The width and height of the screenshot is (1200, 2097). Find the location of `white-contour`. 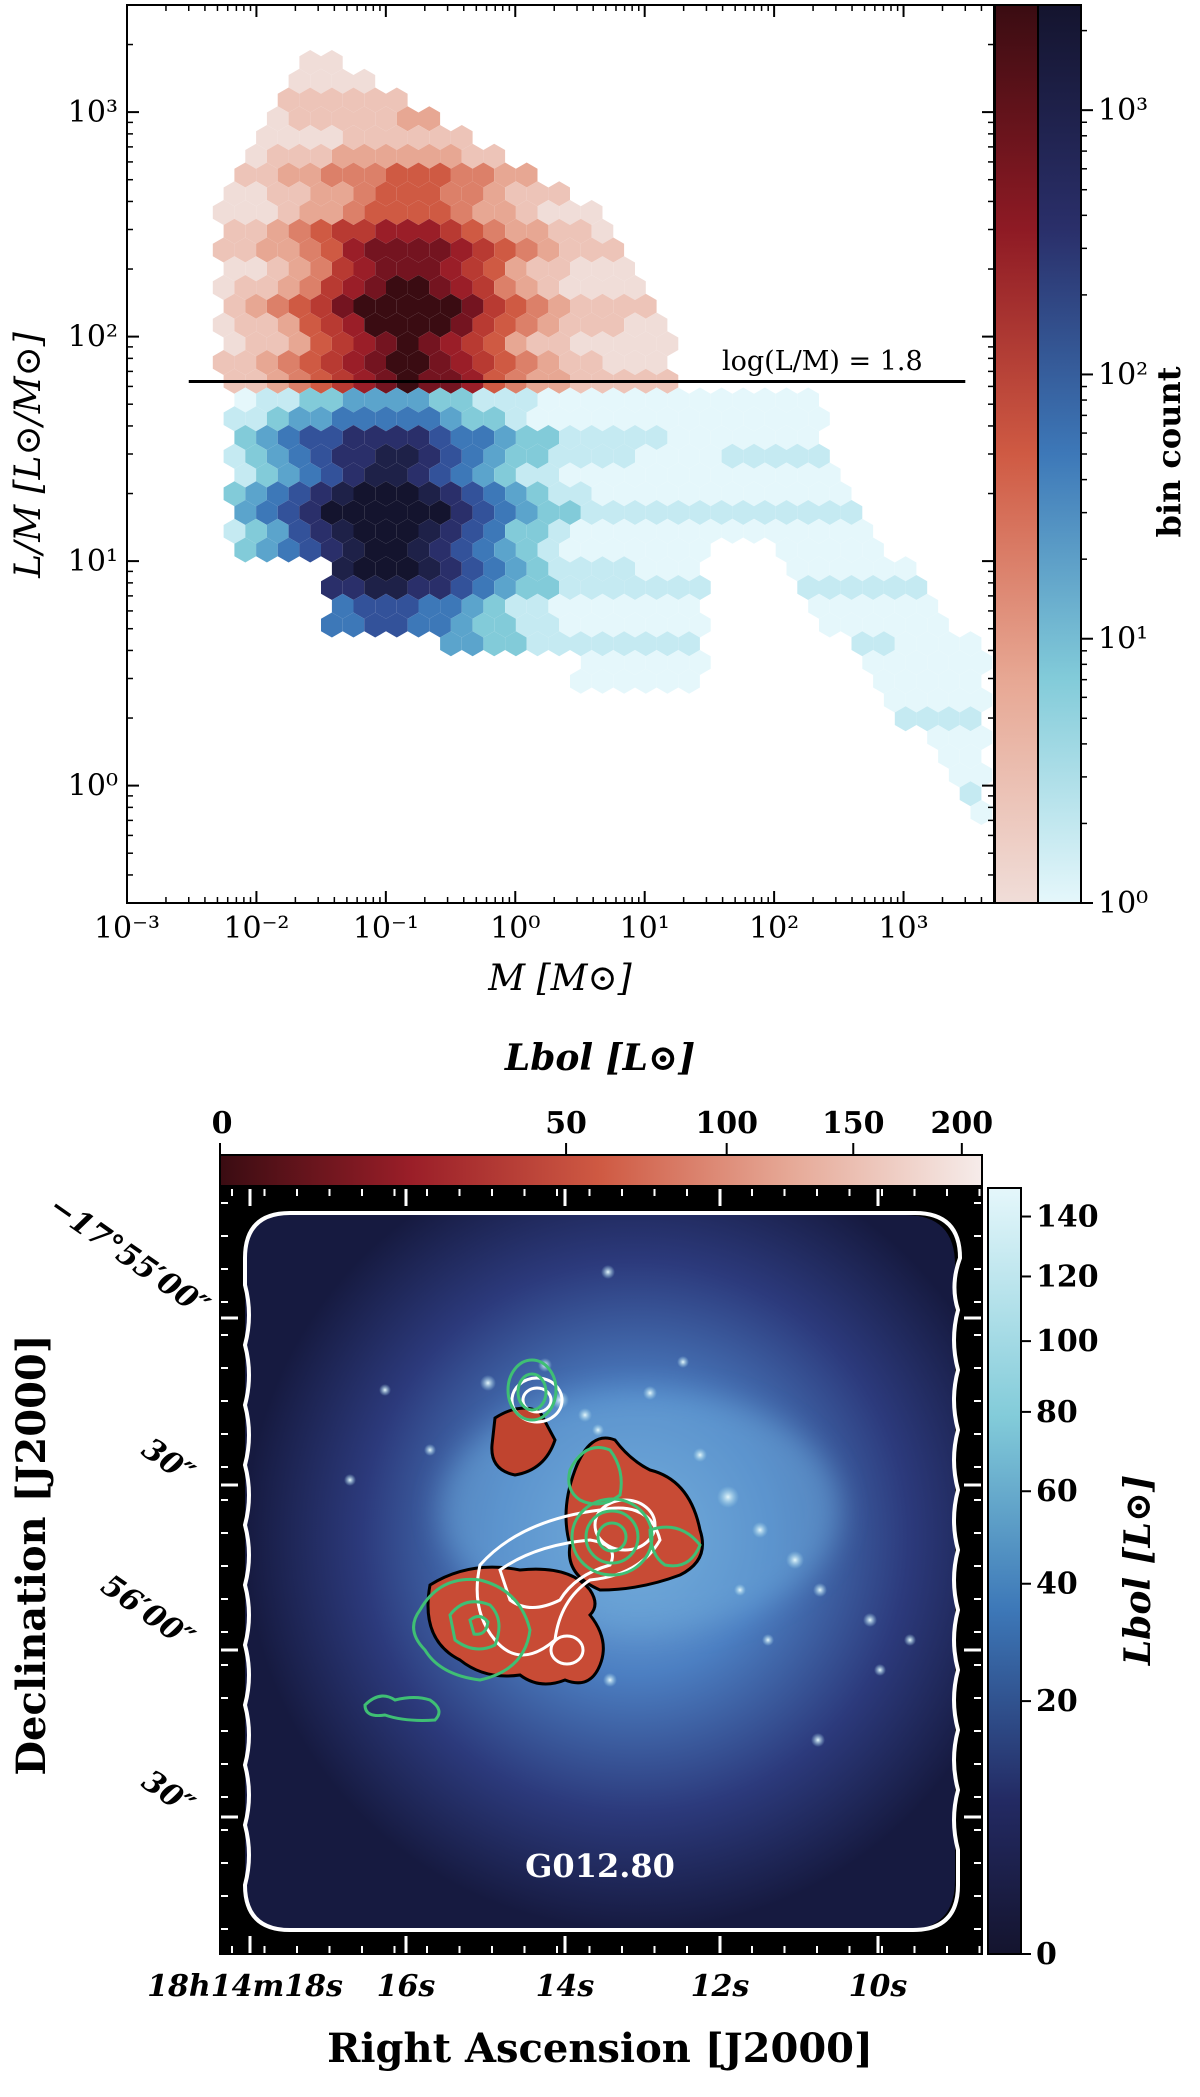

white-contour is located at coordinates (567, 1650).